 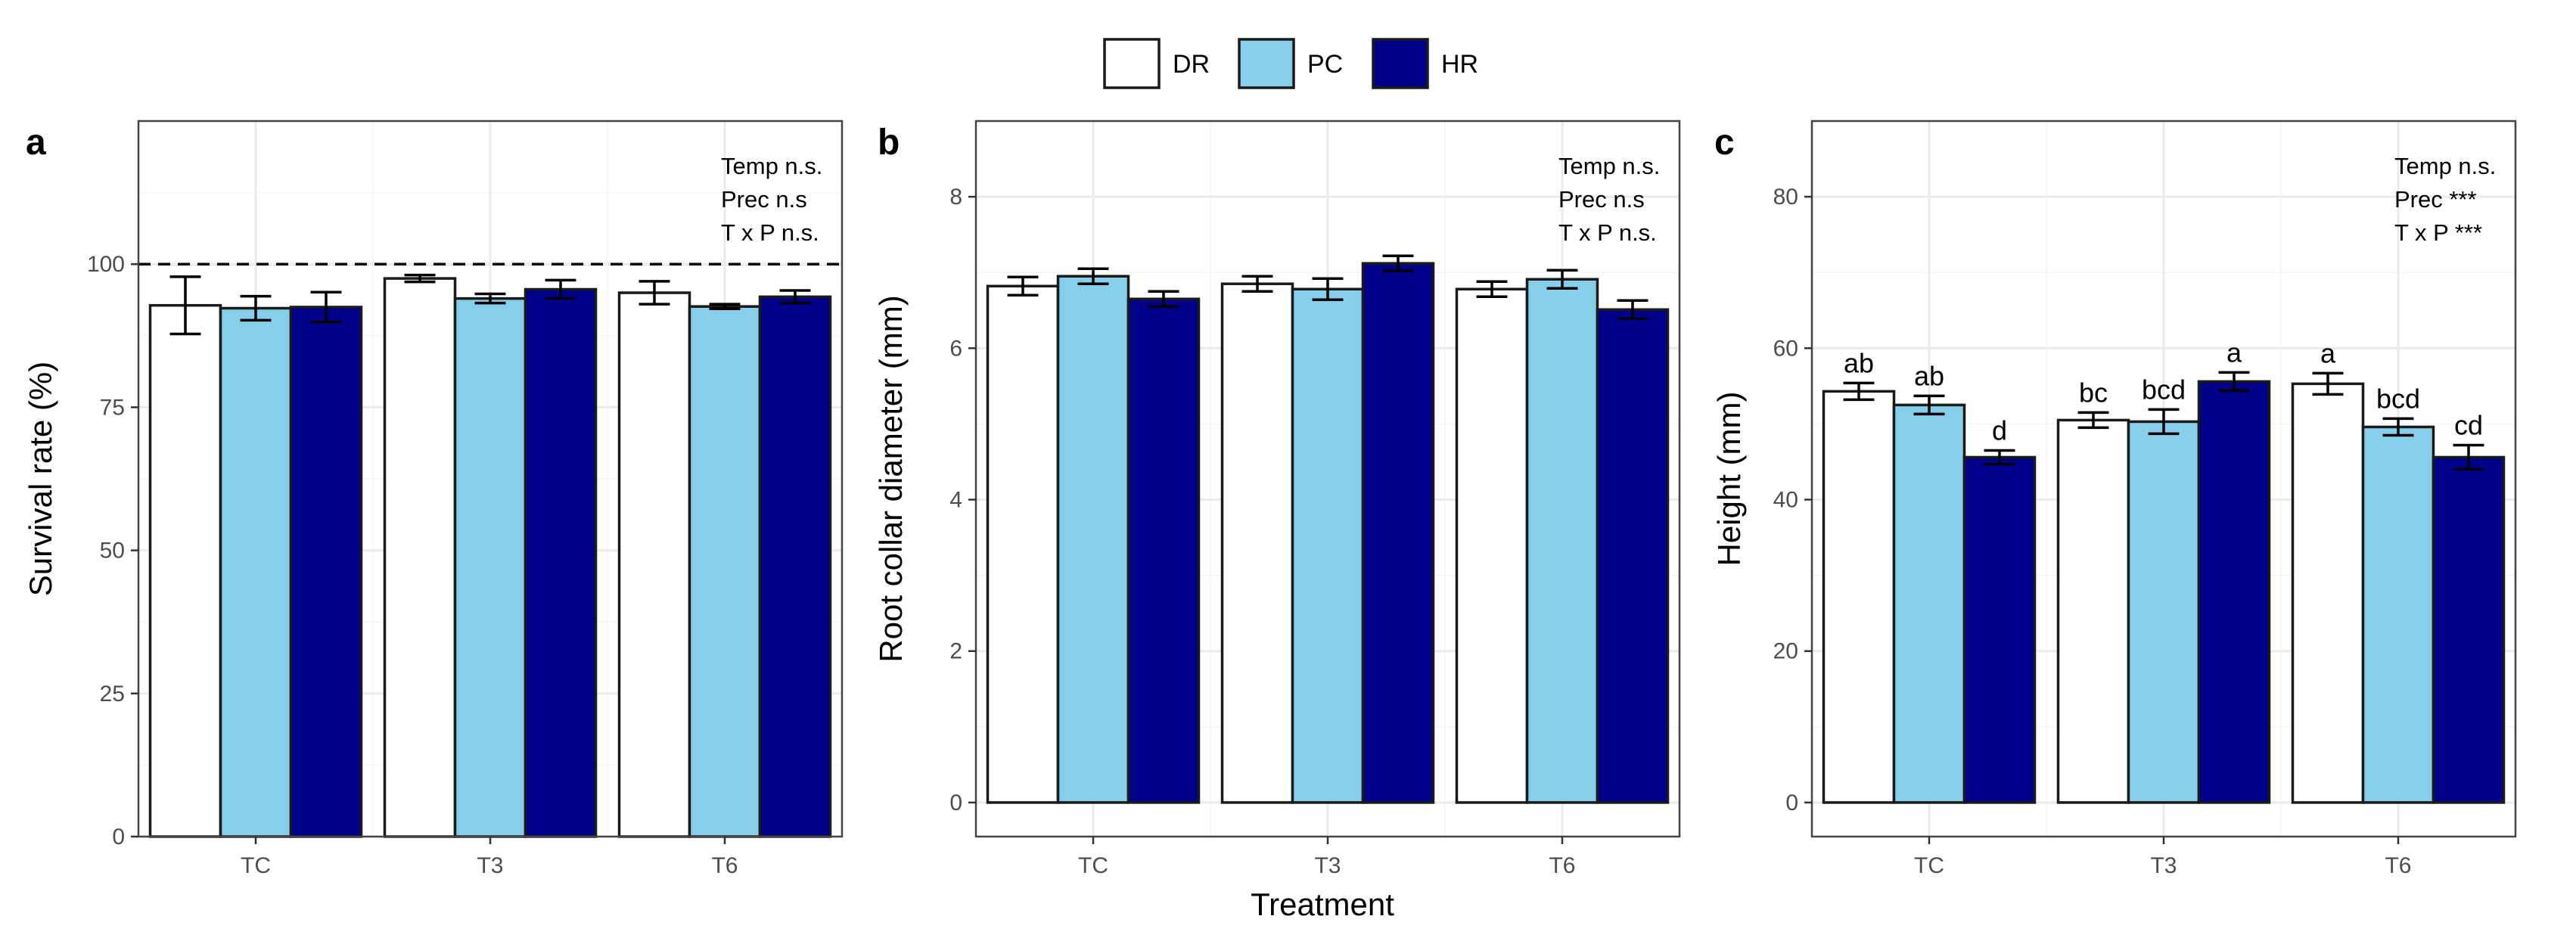 I want to click on y-tick-label: 50, so click(x=112, y=551).